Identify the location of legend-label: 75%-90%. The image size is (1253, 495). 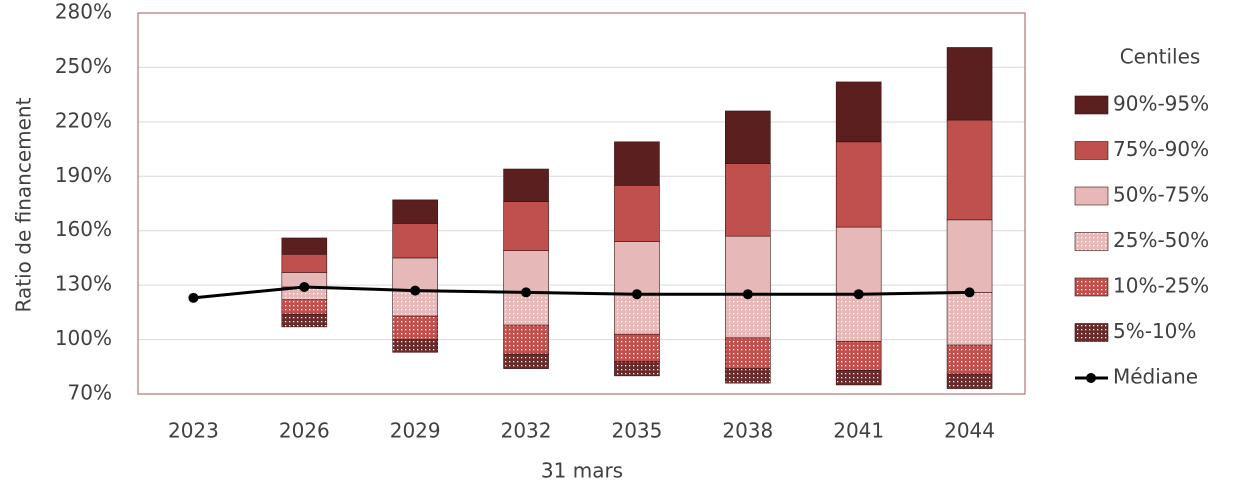
(1161, 149).